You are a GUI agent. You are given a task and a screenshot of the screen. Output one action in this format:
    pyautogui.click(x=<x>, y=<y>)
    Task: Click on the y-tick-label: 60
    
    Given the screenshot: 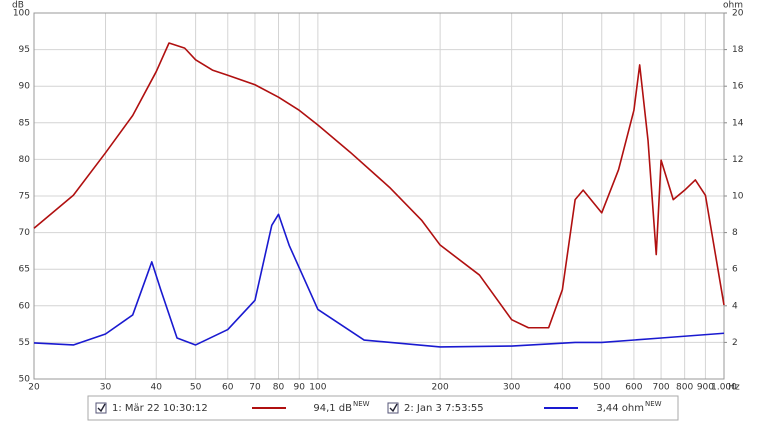 What is the action you would take?
    pyautogui.click(x=25, y=306)
    